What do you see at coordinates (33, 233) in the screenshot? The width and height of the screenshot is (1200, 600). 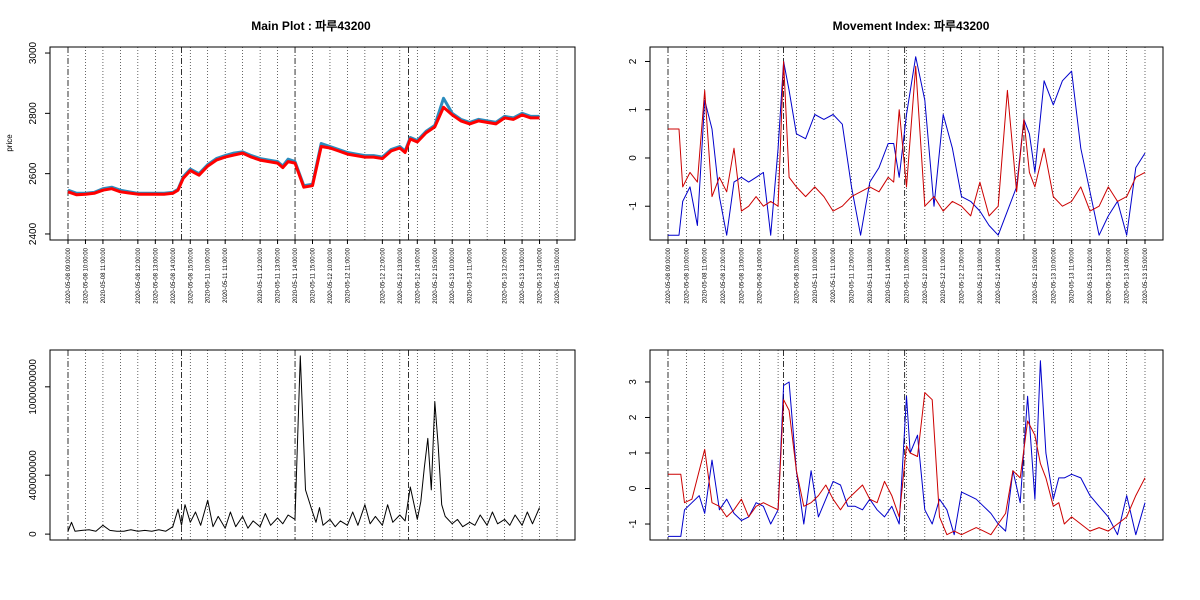 I see `y-tick-label: 2400` at bounding box center [33, 233].